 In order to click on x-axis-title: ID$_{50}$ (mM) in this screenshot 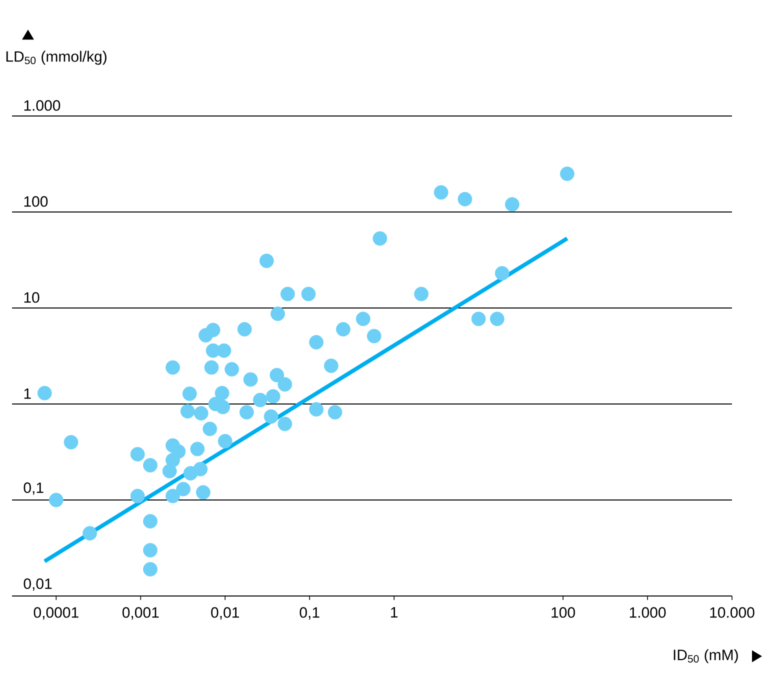, I will do `click(706, 656)`.